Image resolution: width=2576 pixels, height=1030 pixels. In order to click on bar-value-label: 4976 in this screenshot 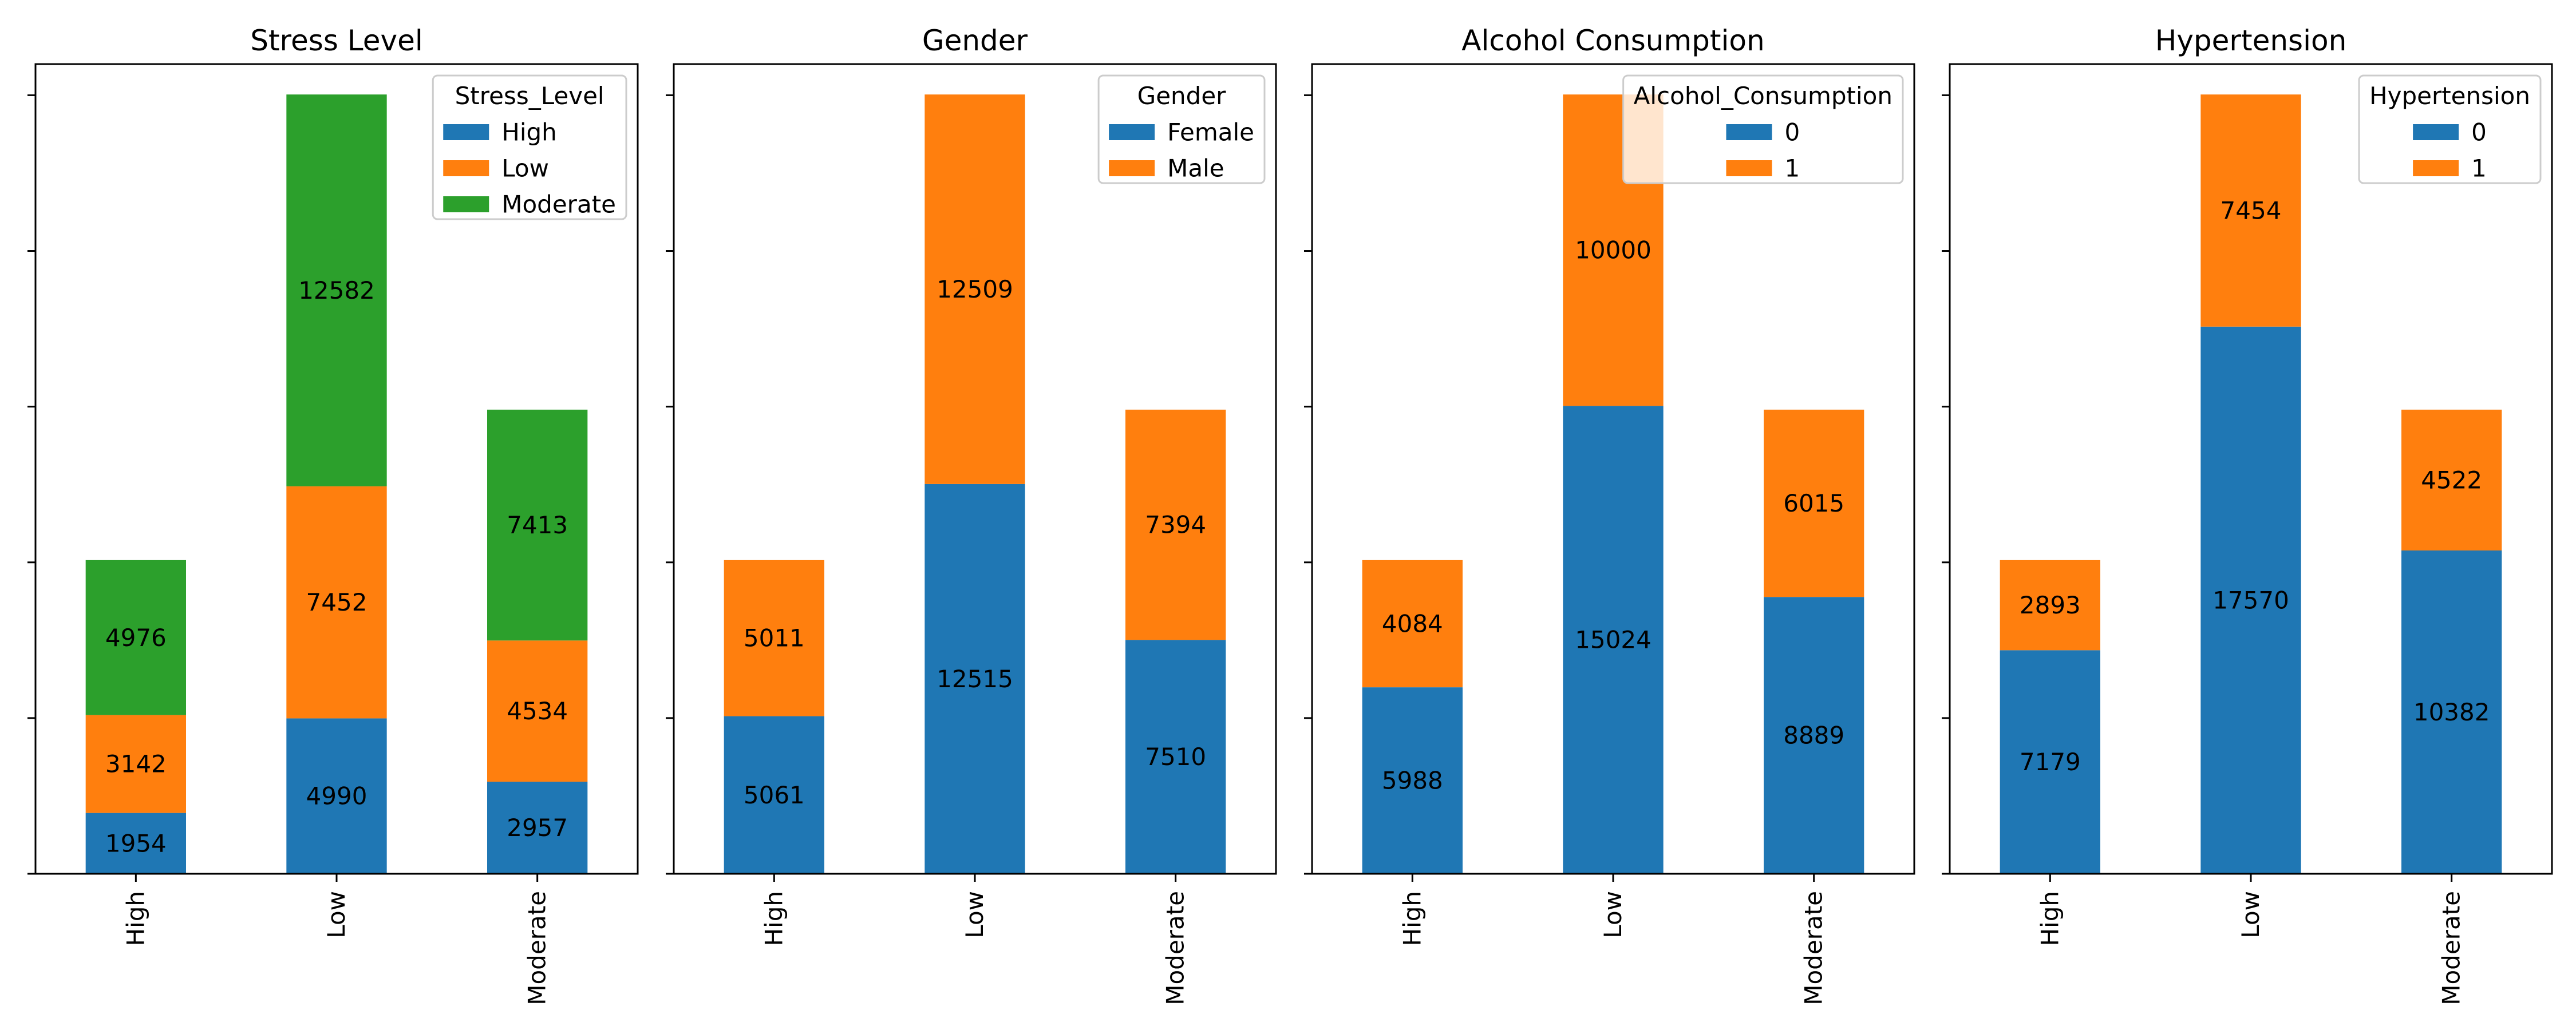, I will do `click(136, 638)`.